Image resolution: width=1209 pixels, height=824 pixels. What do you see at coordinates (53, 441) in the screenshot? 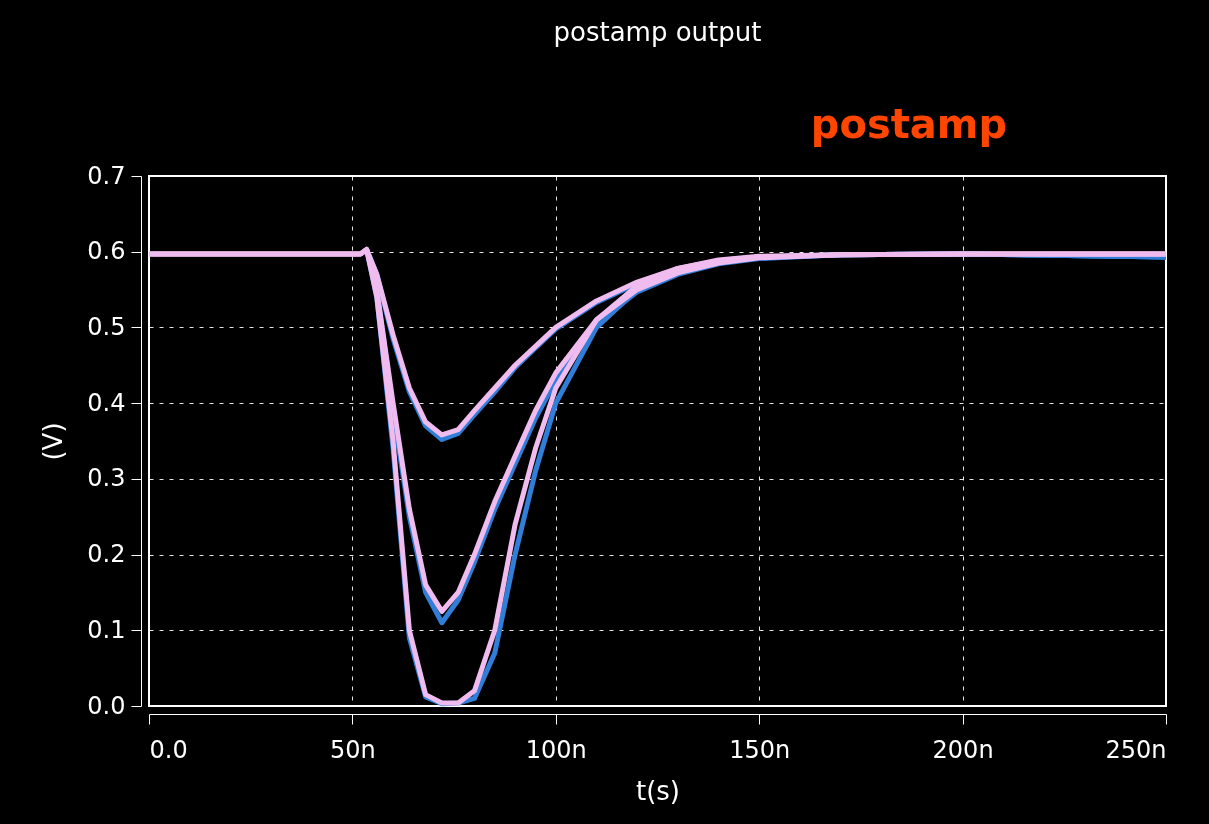
I see `y-axis-title: (V)` at bounding box center [53, 441].